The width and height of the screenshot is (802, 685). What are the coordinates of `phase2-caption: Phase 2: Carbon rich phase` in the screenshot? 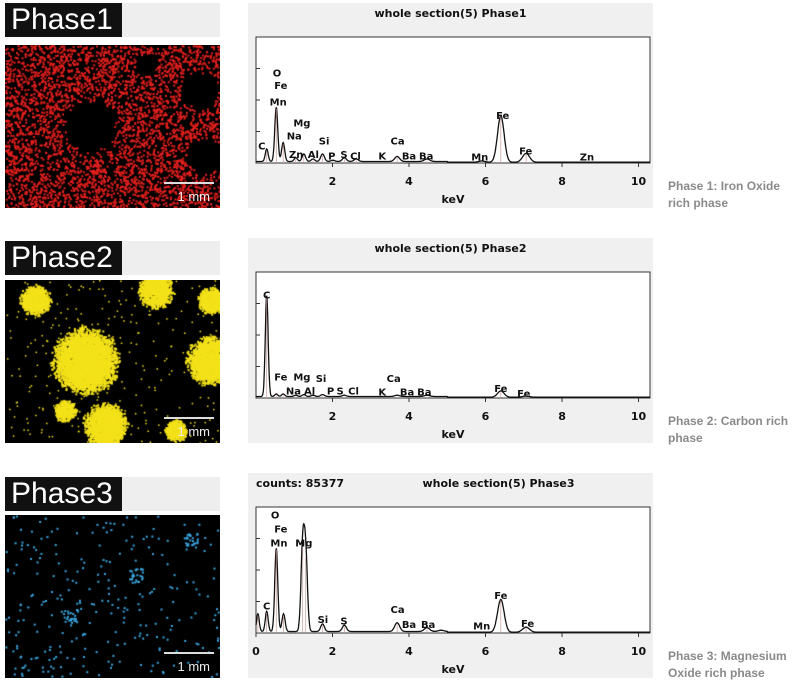 It's located at (728, 429).